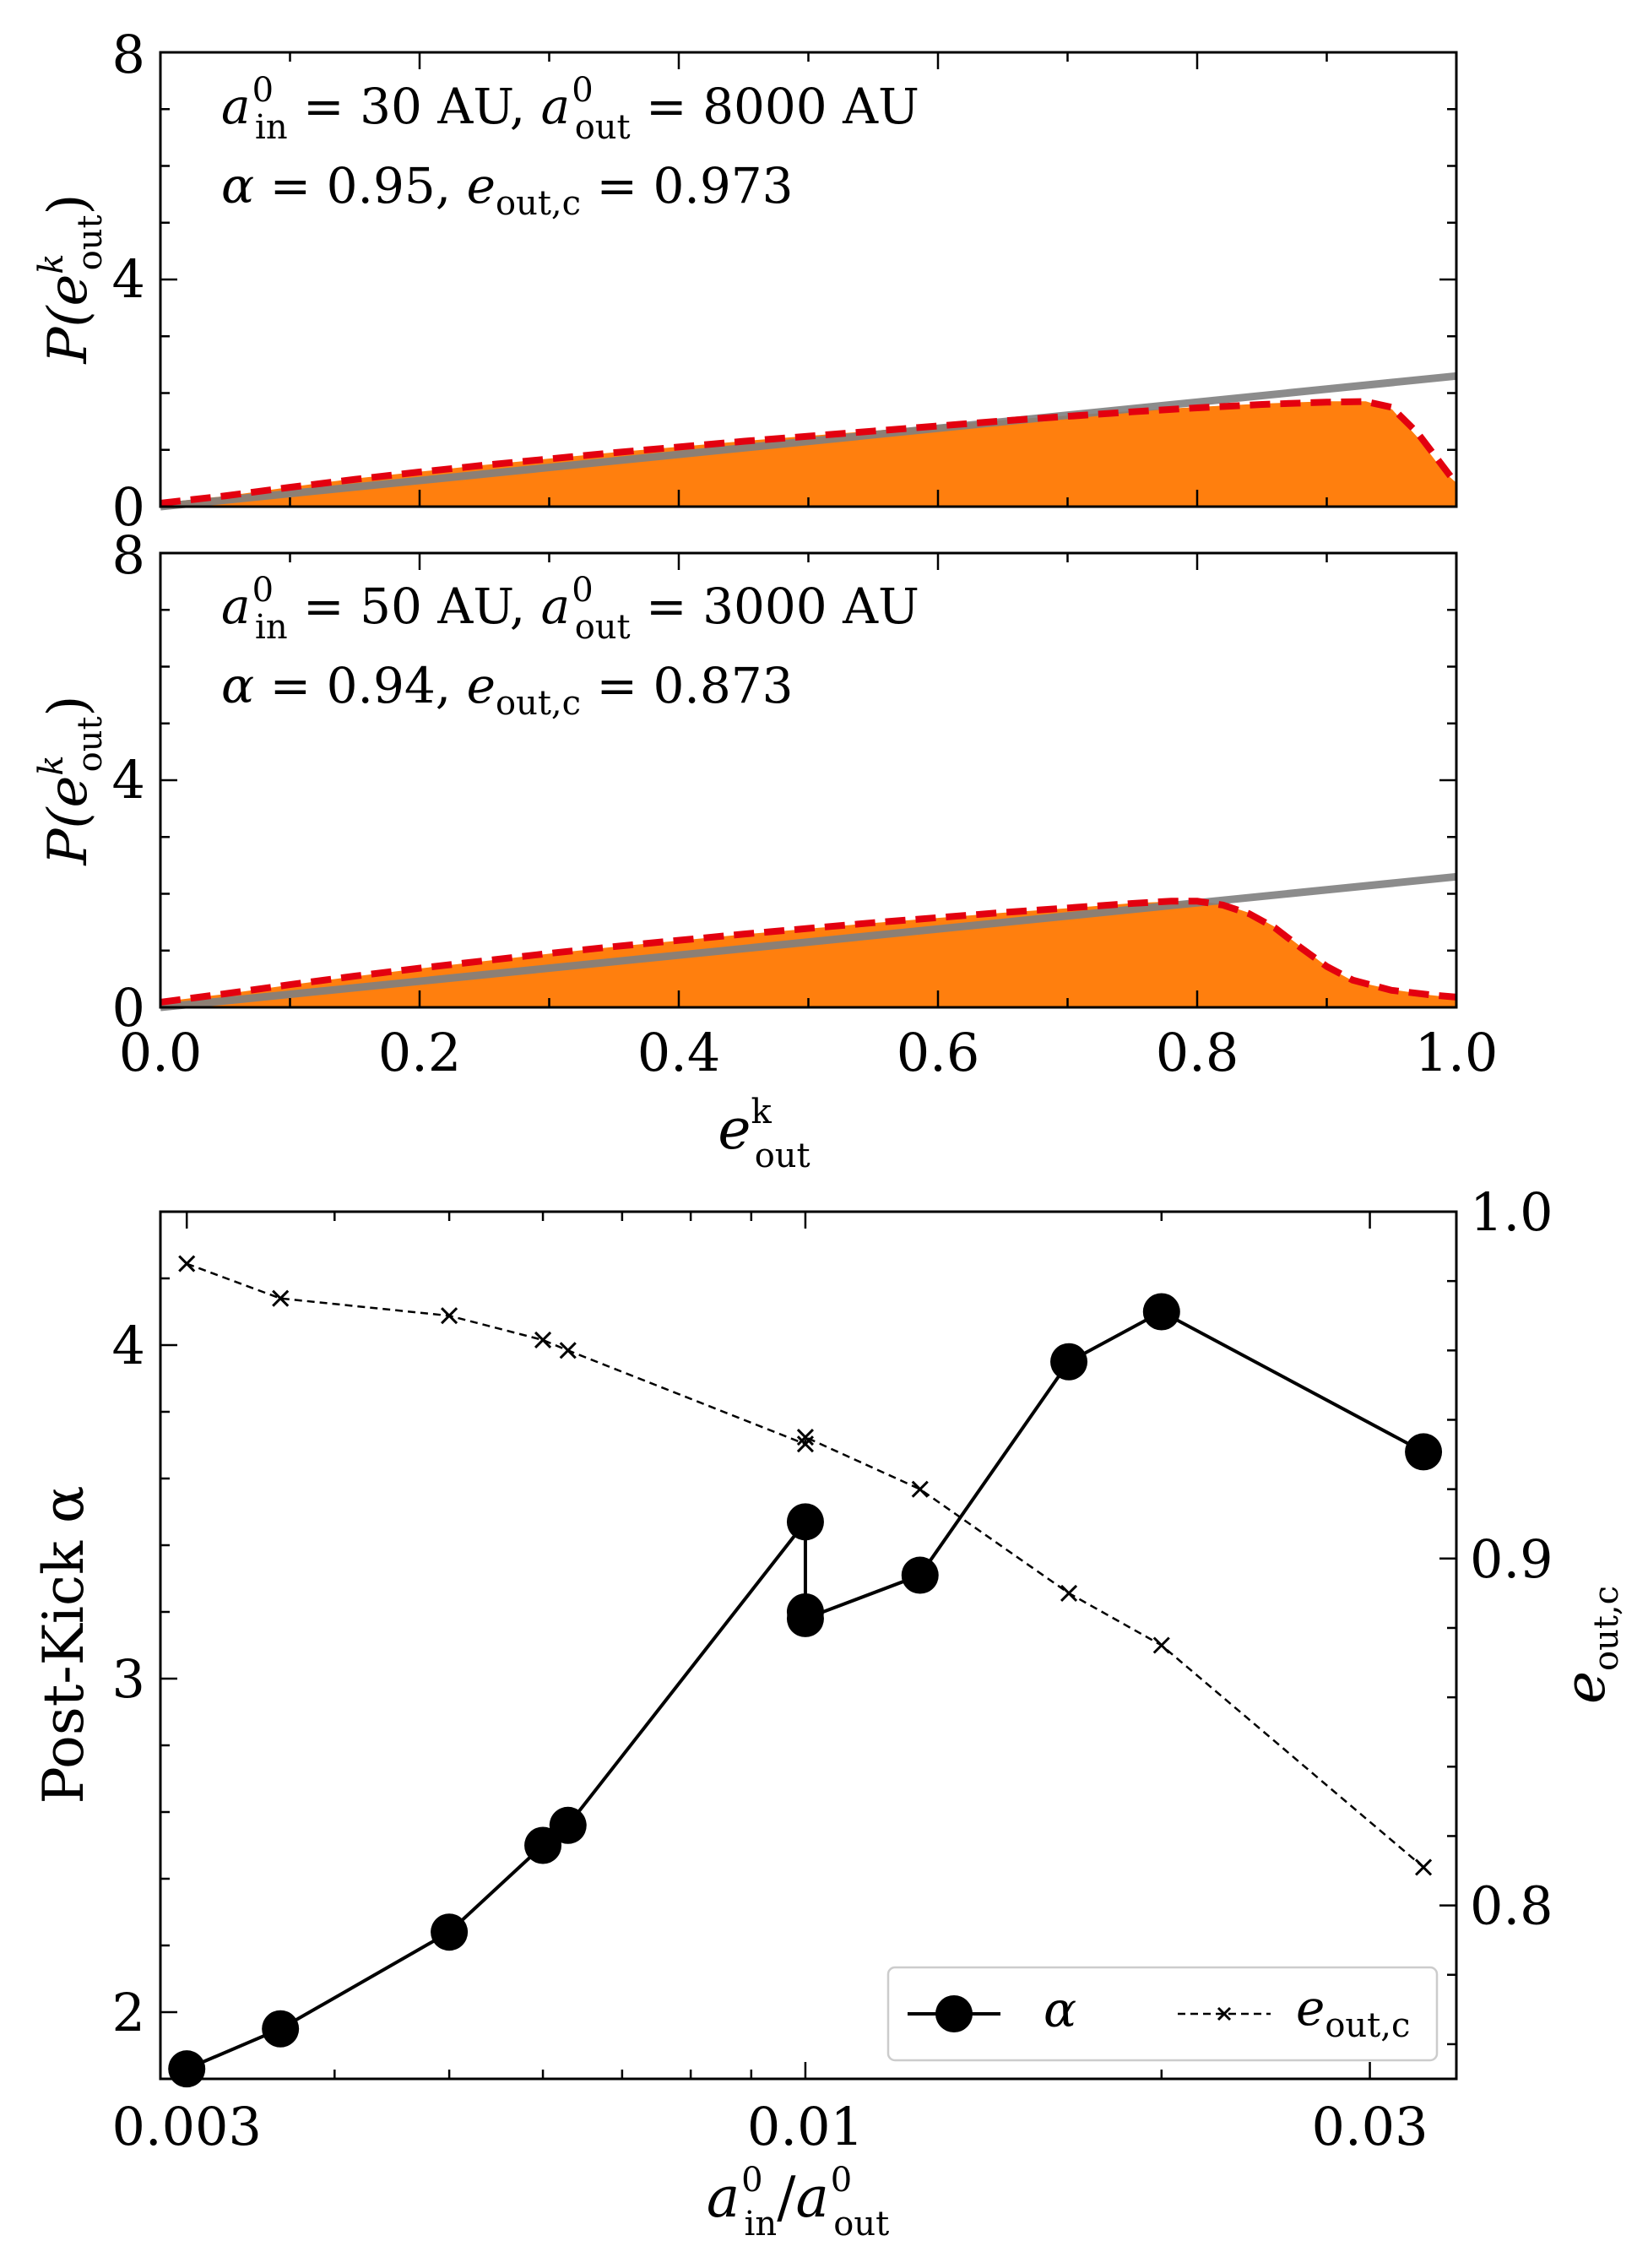  What do you see at coordinates (186, 2126) in the screenshot?
I see `bottom-xtick-label: 0.003` at bounding box center [186, 2126].